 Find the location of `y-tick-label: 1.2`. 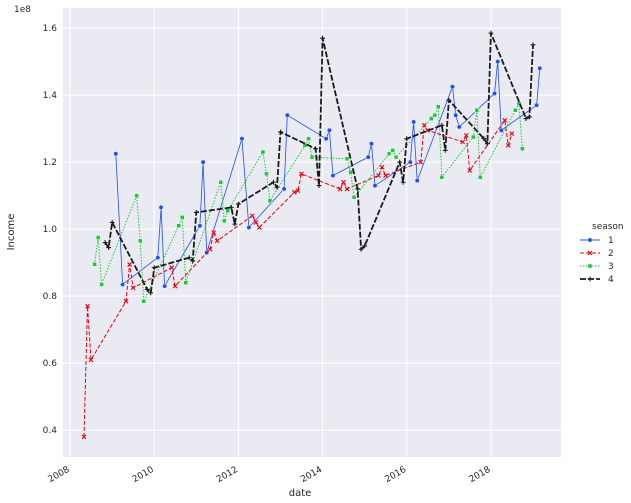

y-tick-label: 1.2 is located at coordinates (50, 163).